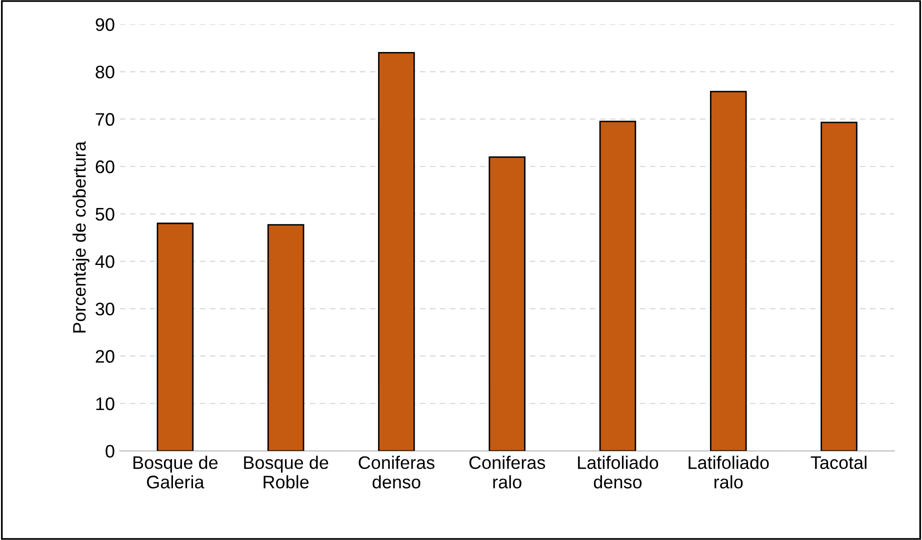  Describe the element at coordinates (105, 309) in the screenshot. I see `y-tick-label: 30` at that location.